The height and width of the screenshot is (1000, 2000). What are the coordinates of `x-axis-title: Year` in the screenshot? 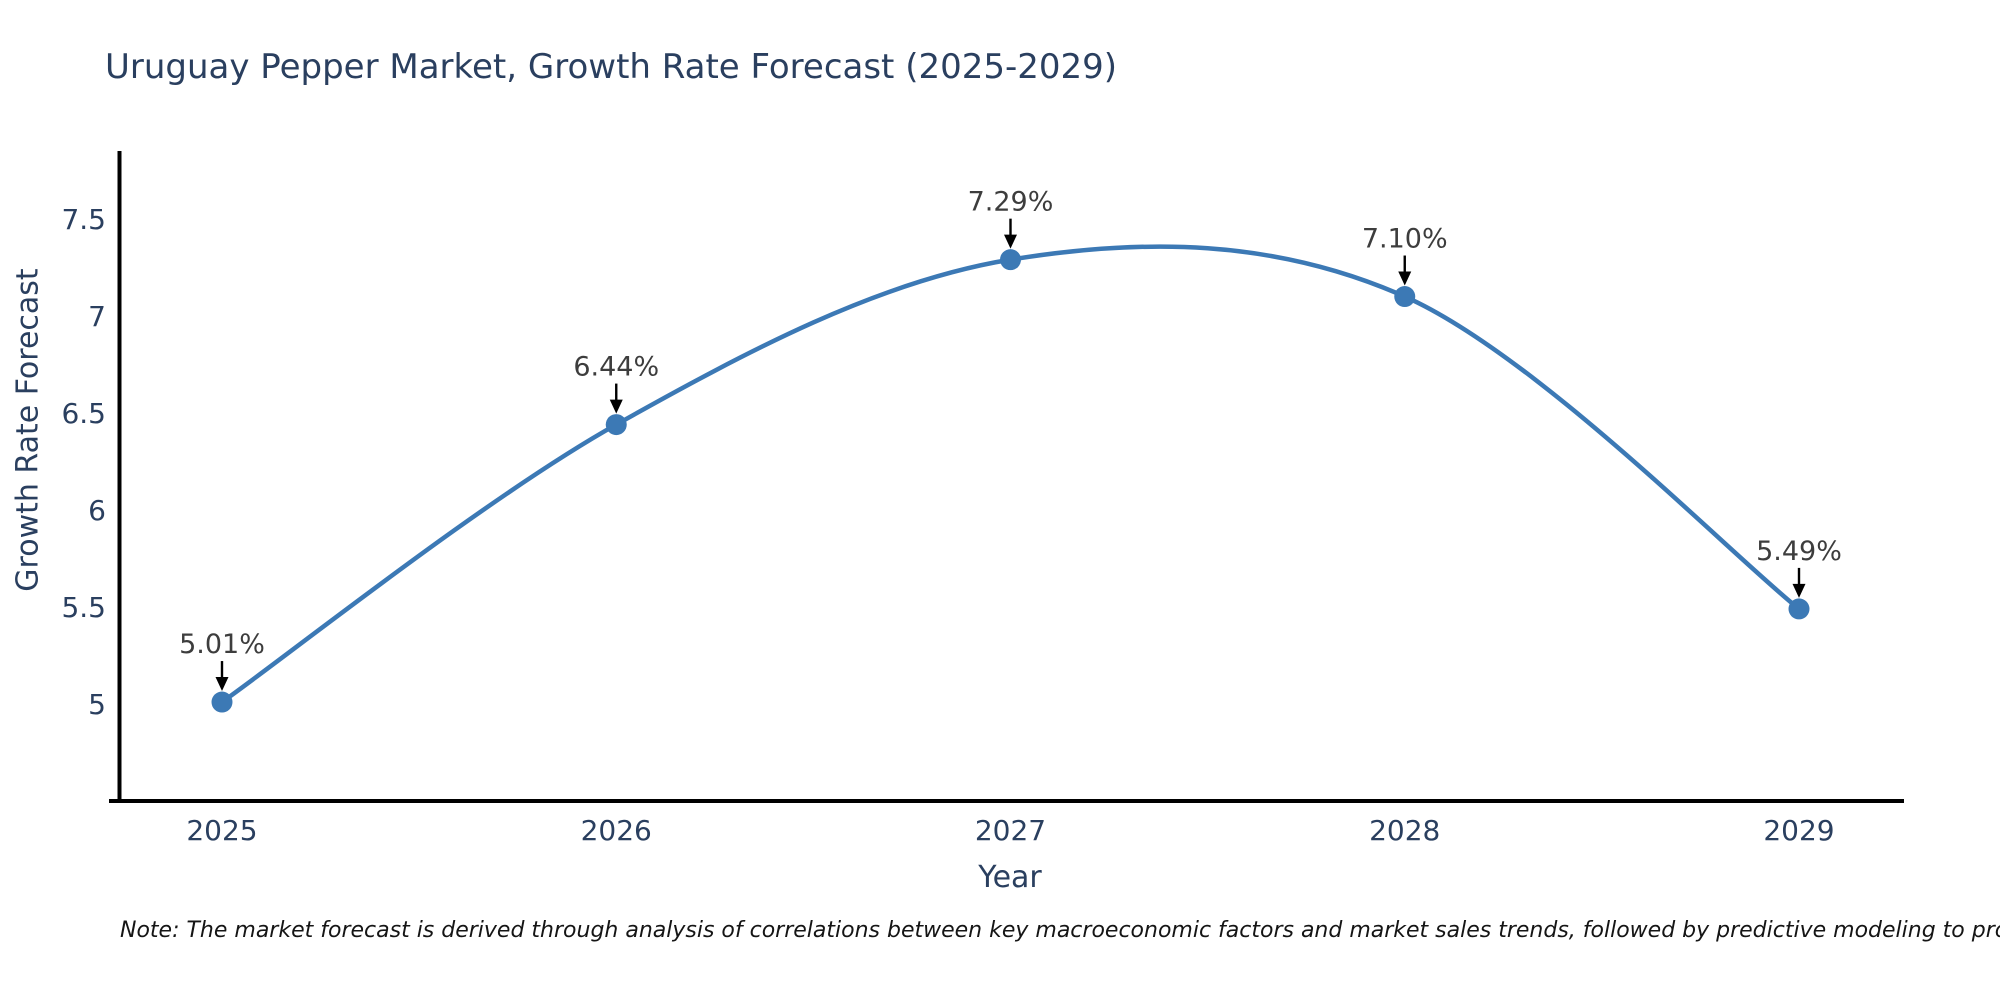 It's located at (1010, 877).